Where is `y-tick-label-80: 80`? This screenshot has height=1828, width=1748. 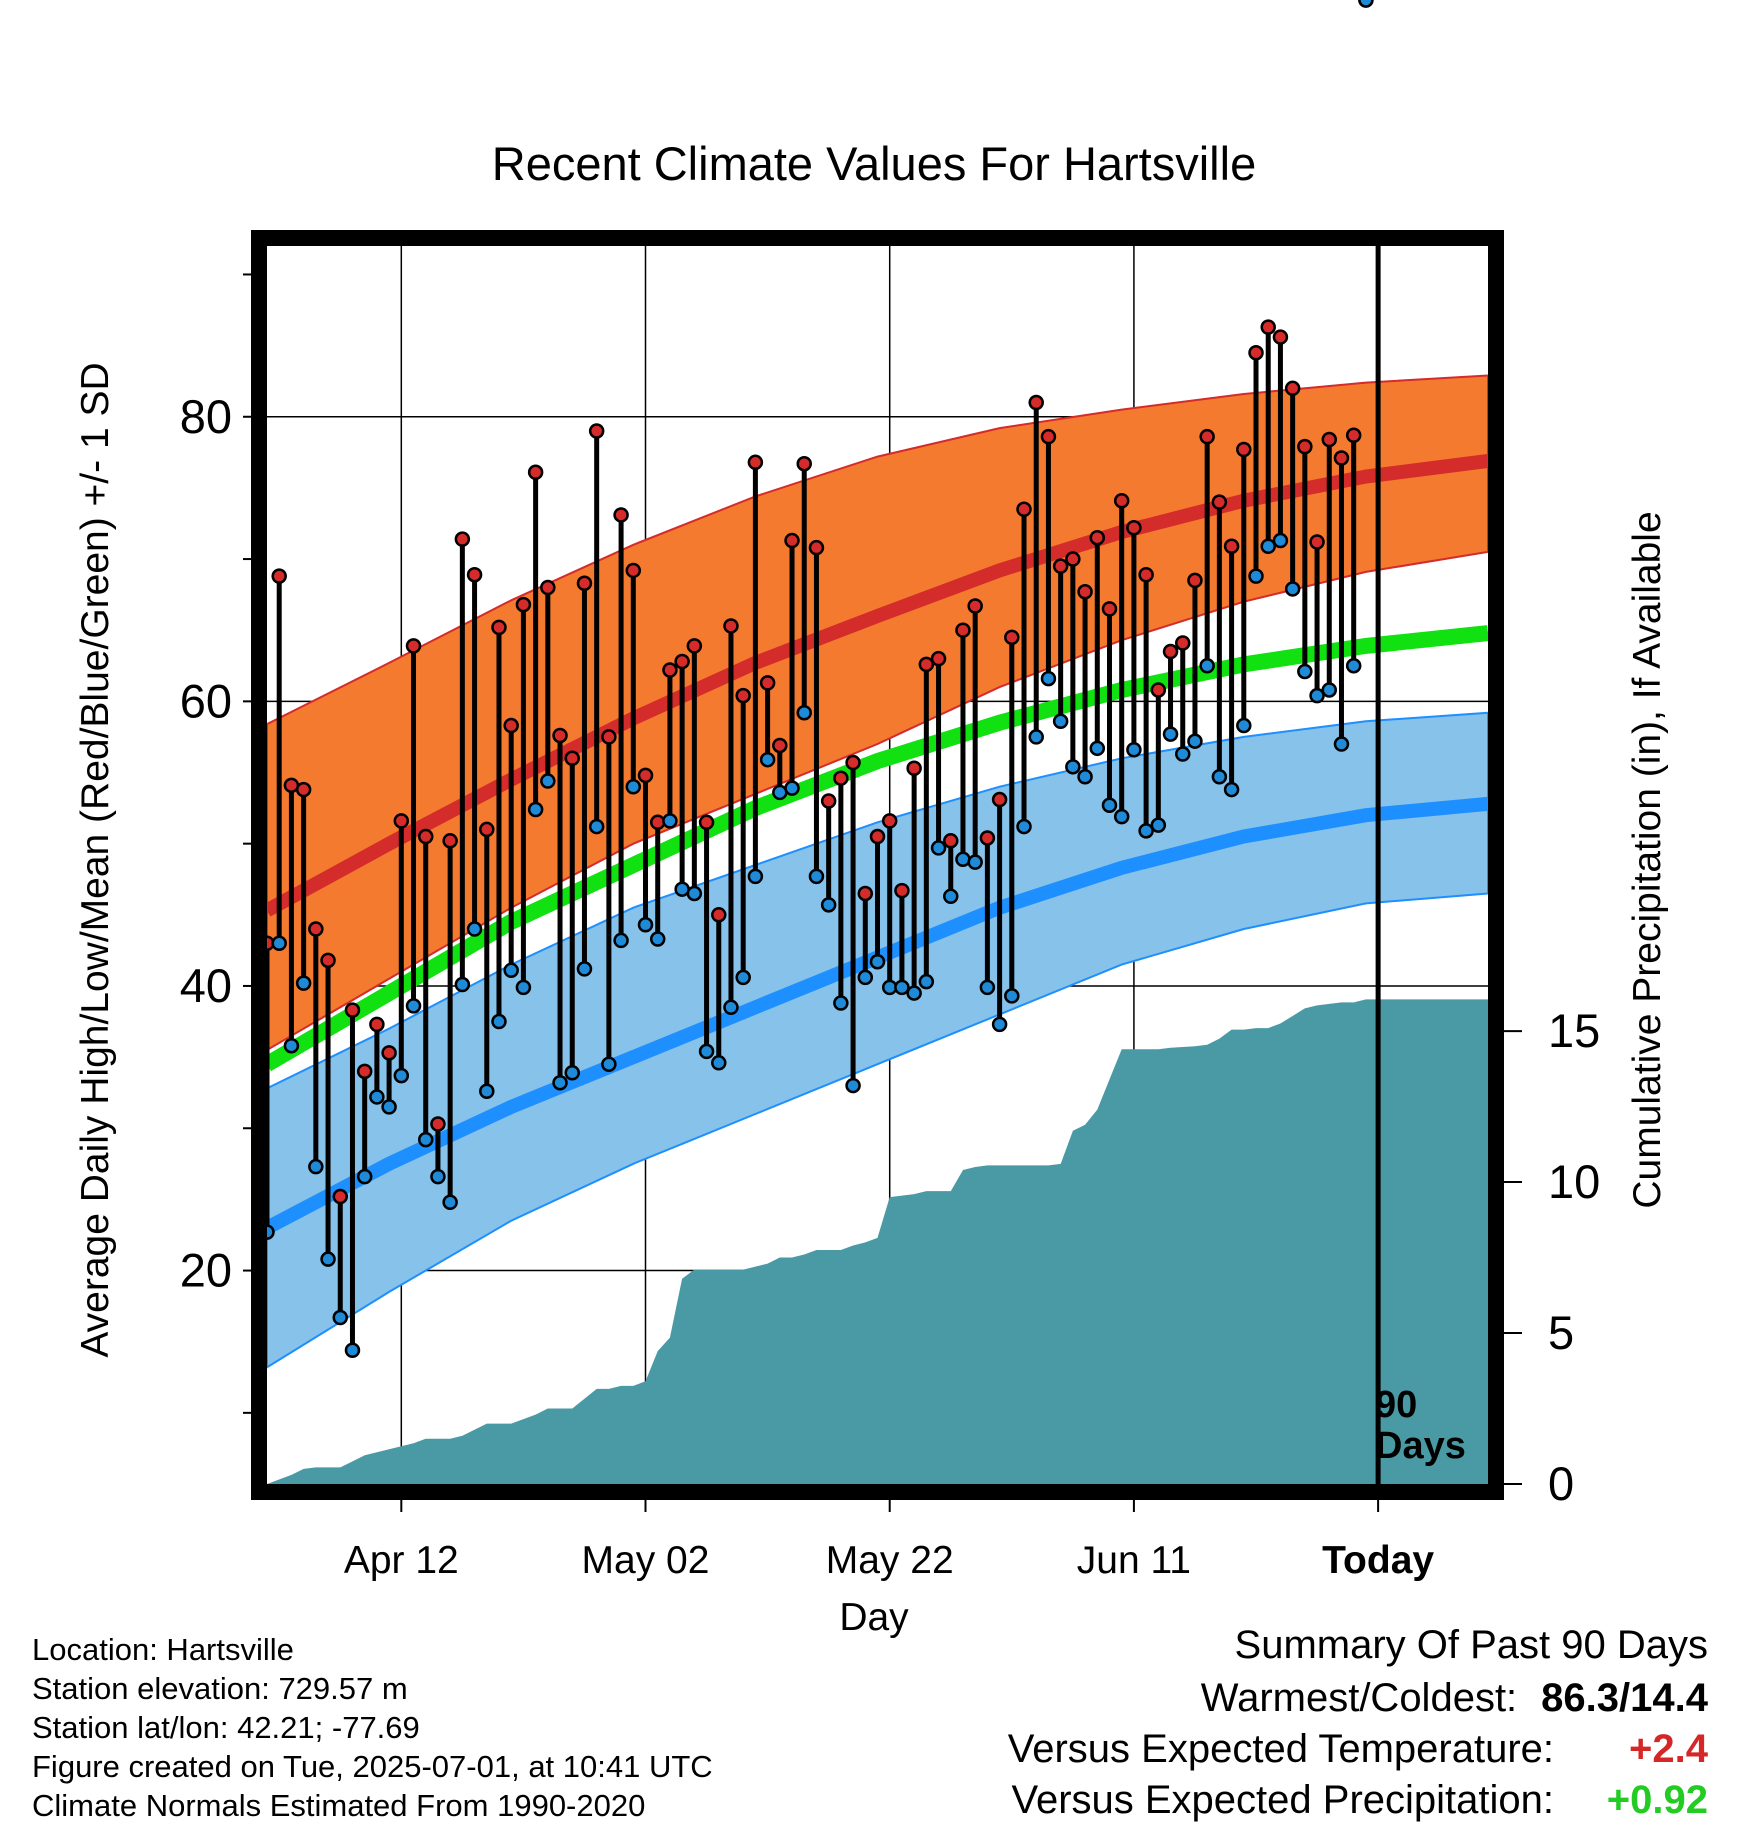 y-tick-label-80: 80 is located at coordinates (206, 416).